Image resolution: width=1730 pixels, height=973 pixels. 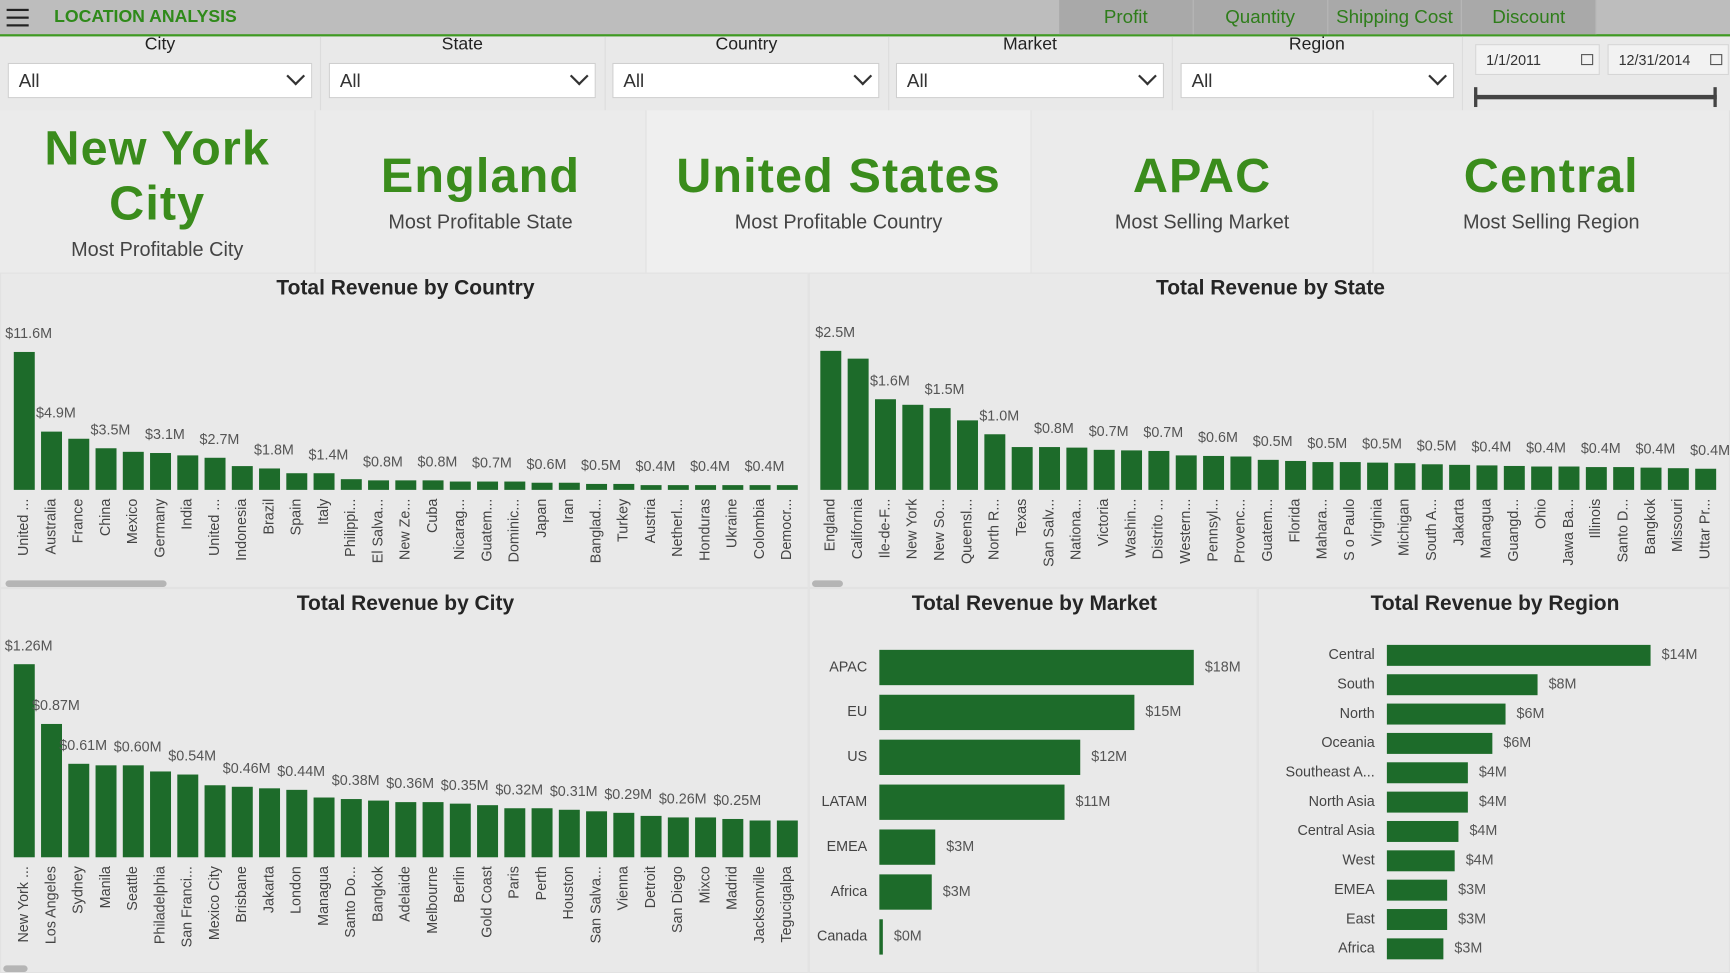 What do you see at coordinates (56, 414) in the screenshot?
I see `value-label: $4.9M` at bounding box center [56, 414].